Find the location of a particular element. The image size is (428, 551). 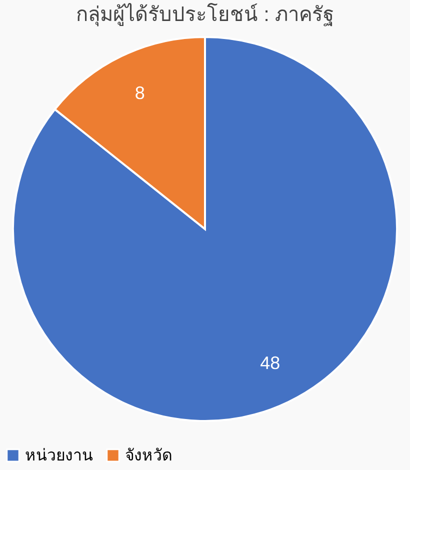

data-label: 8 is located at coordinates (139, 92).